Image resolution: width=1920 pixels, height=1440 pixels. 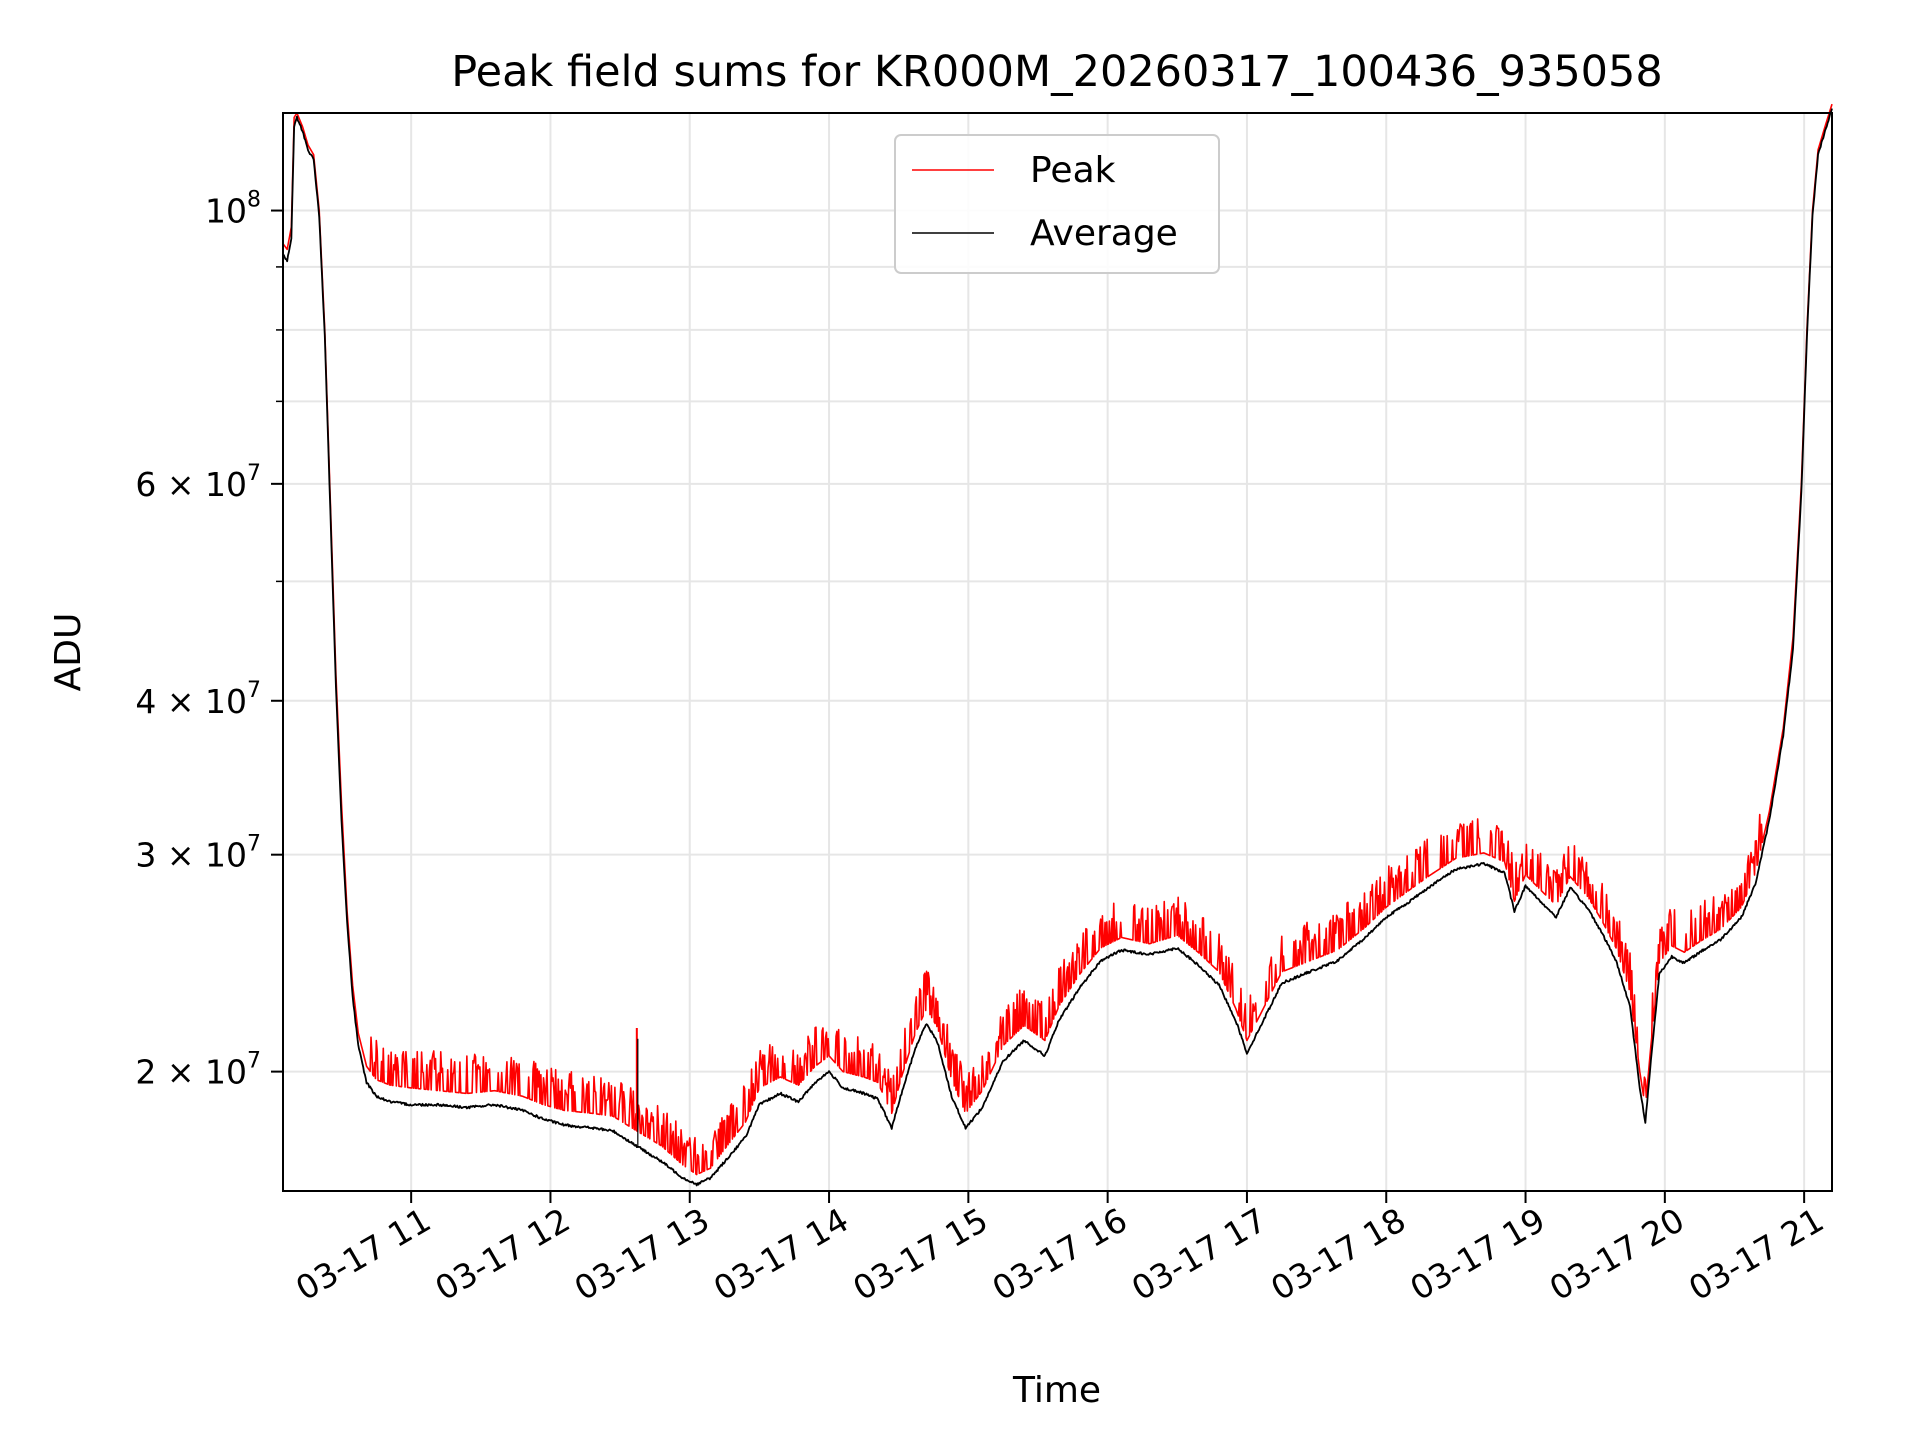 I want to click on legend: Peak Average, so click(x=1057, y=204).